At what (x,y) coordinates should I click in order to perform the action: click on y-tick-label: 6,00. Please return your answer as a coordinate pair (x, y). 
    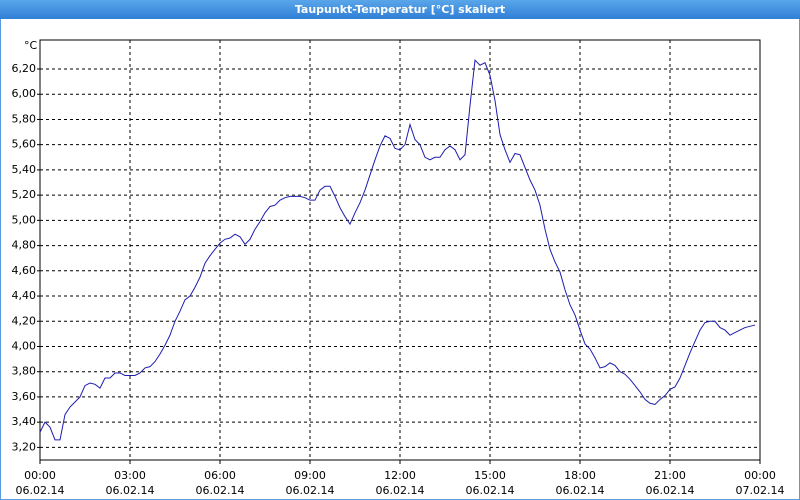
    Looking at the image, I should click on (24, 93).